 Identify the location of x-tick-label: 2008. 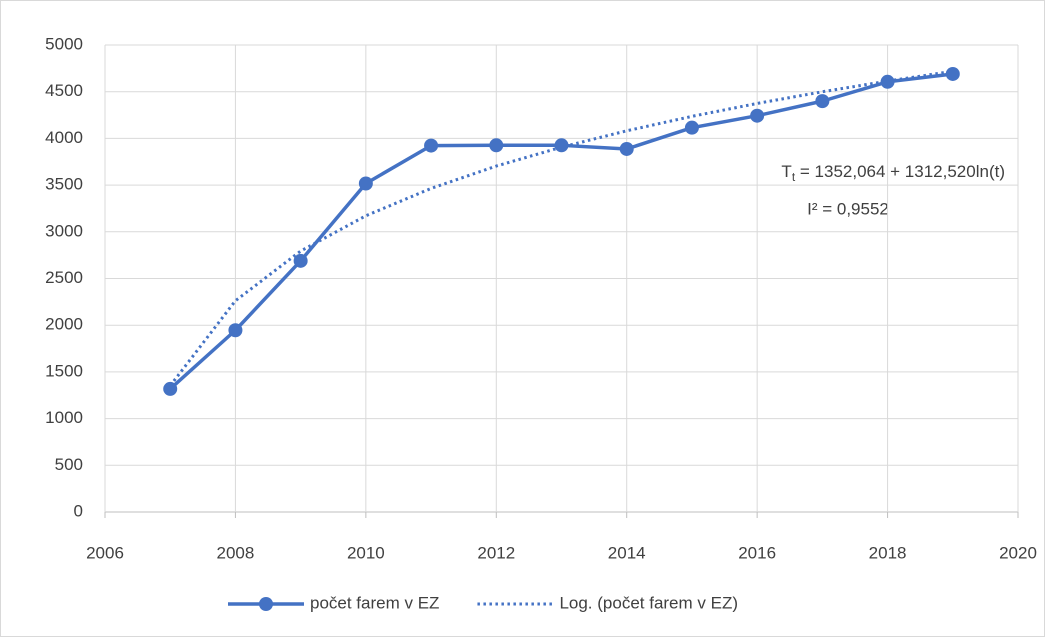
(236, 552).